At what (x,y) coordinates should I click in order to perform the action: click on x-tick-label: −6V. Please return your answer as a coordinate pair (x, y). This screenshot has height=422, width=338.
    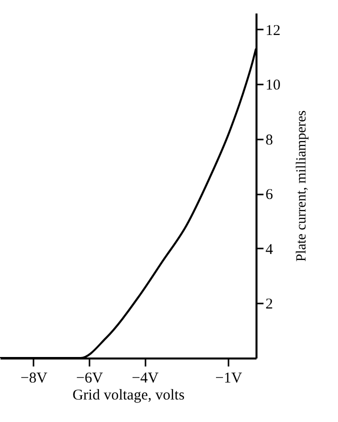
    Looking at the image, I should click on (90, 378).